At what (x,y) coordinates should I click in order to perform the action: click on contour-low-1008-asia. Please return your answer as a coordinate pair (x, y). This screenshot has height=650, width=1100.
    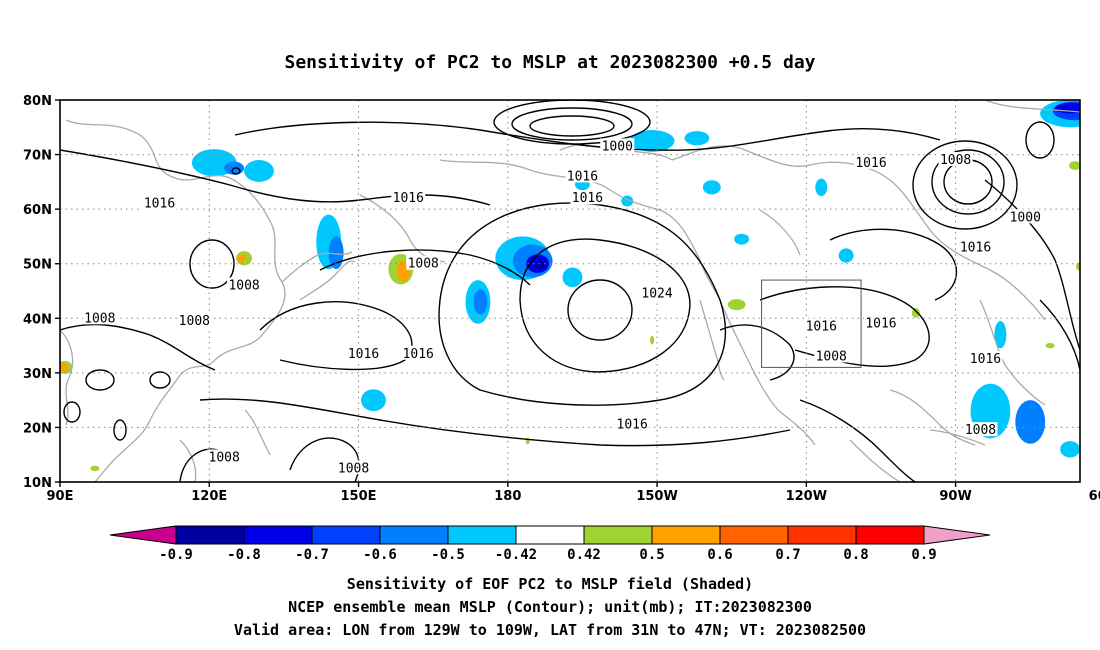
    Looking at the image, I should click on (212, 264).